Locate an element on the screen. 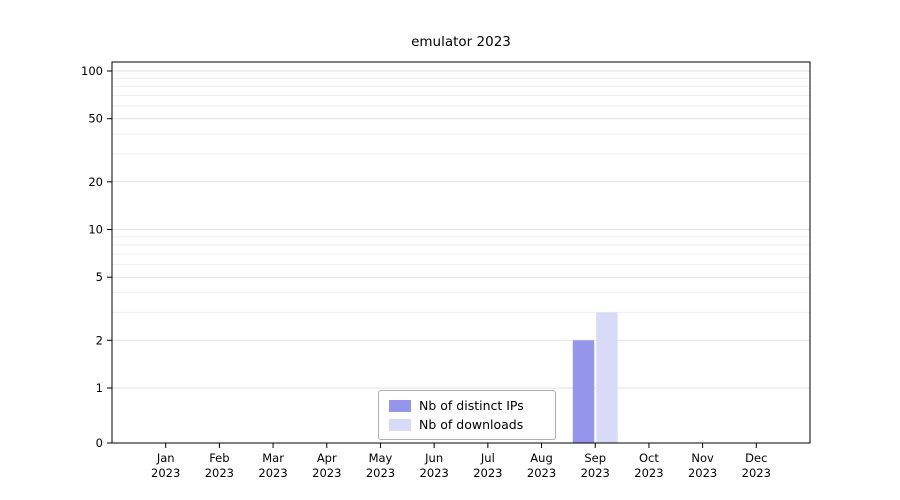  legend-label-distinct-ips: Nb of distinct IPs is located at coordinates (471, 405).